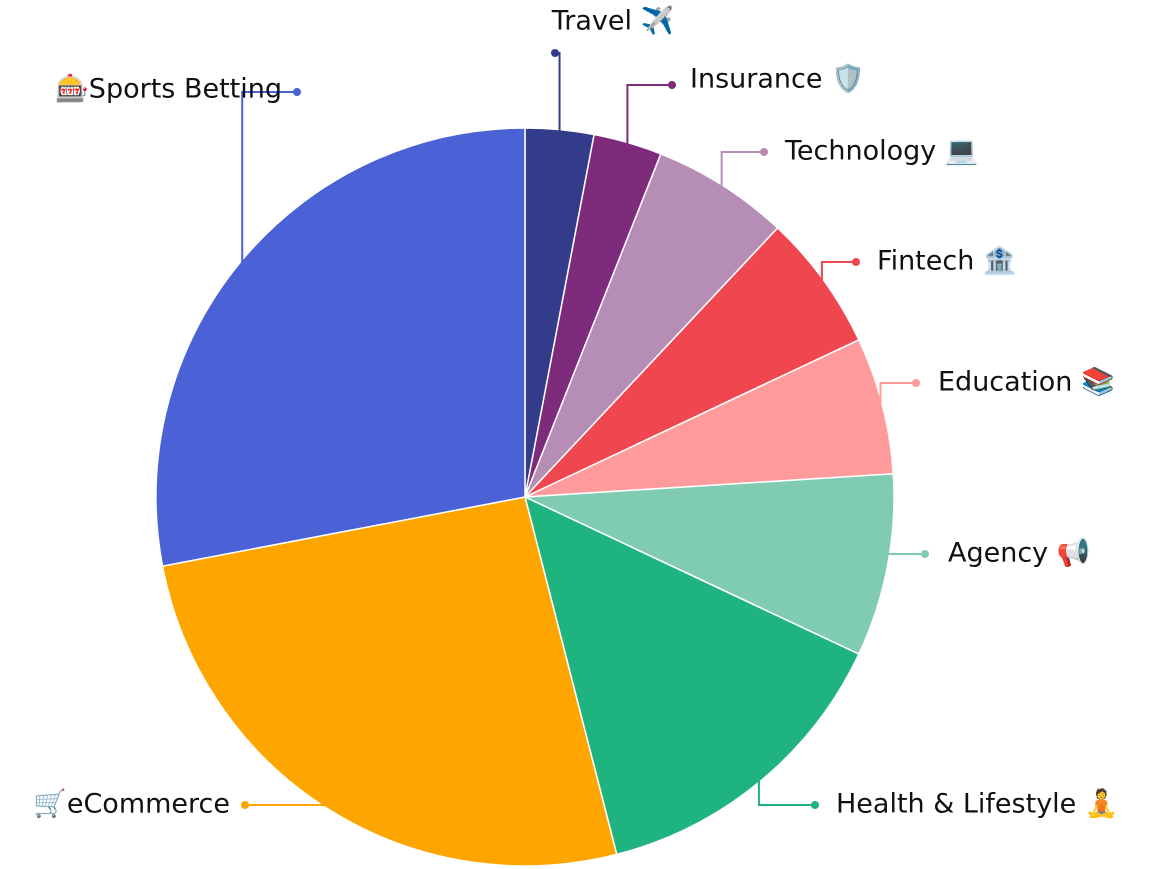  What do you see at coordinates (977, 804) in the screenshot?
I see `slice-label: Health & Lifestyle 🧘` at bounding box center [977, 804].